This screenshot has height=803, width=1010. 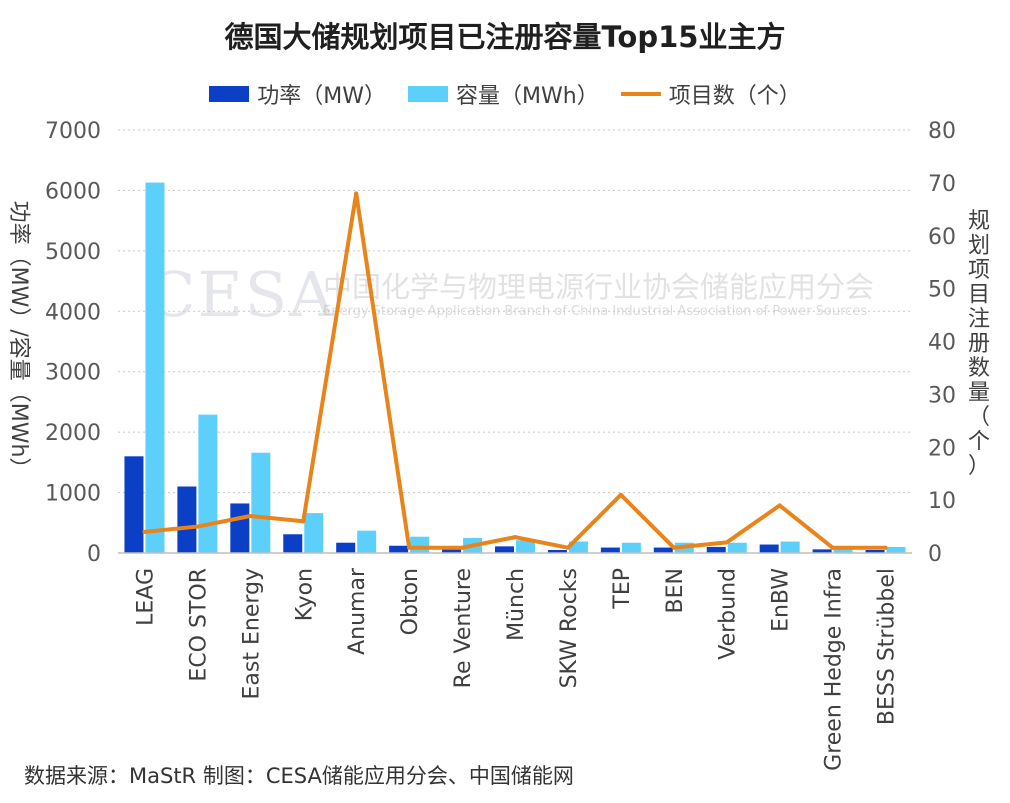 I want to click on y2-tick-label: 70, so click(x=942, y=184).